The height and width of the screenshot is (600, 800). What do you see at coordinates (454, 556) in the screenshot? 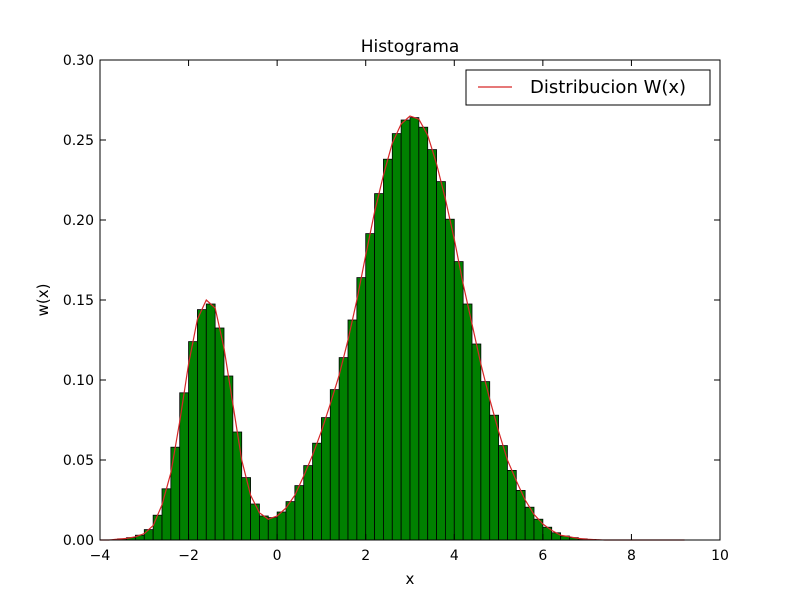
I see `x-tick-label: 4` at bounding box center [454, 556].